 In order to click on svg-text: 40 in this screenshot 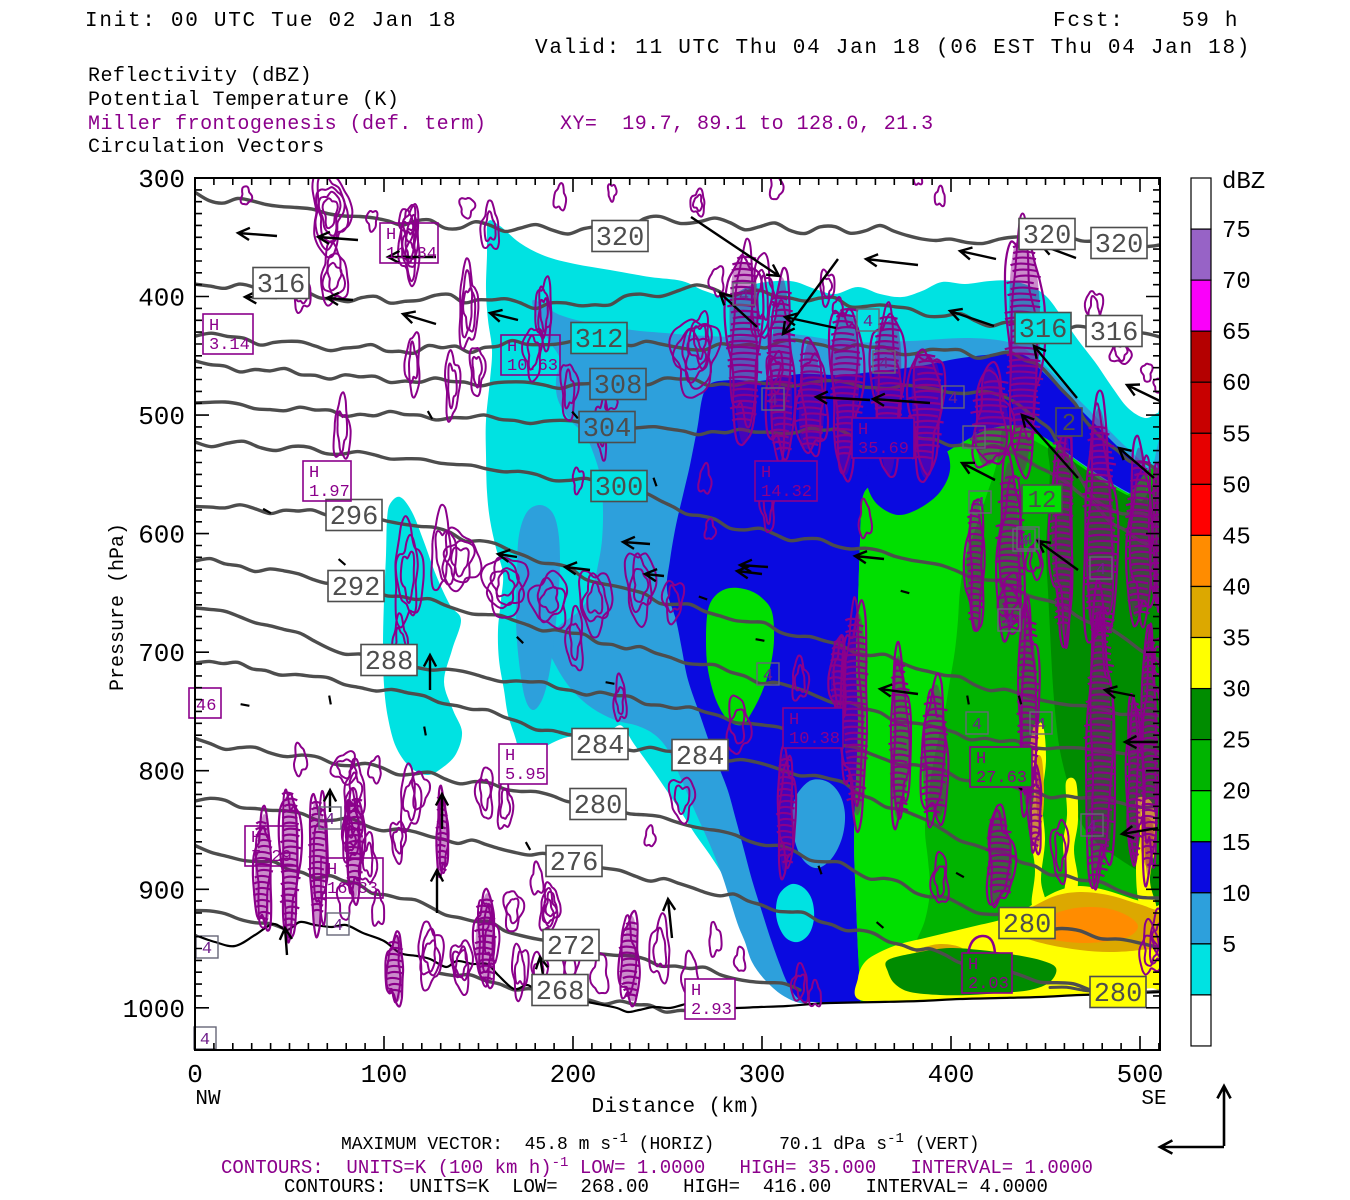, I will do `click(1236, 588)`.